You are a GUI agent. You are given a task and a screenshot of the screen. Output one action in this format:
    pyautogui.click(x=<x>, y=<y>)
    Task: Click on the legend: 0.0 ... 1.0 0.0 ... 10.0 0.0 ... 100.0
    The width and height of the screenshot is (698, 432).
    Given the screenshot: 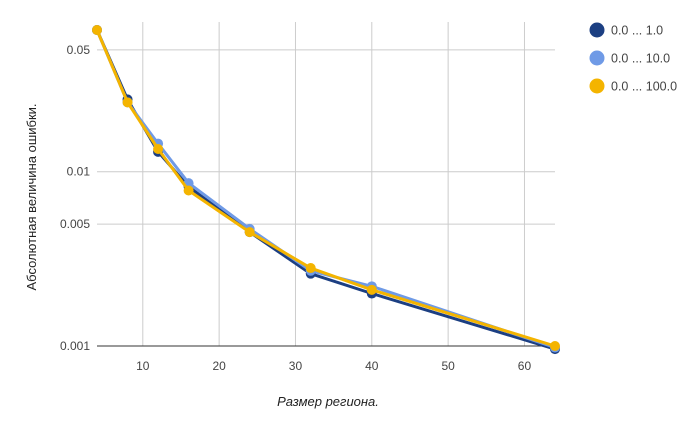 What is the action you would take?
    pyautogui.click(x=633, y=58)
    